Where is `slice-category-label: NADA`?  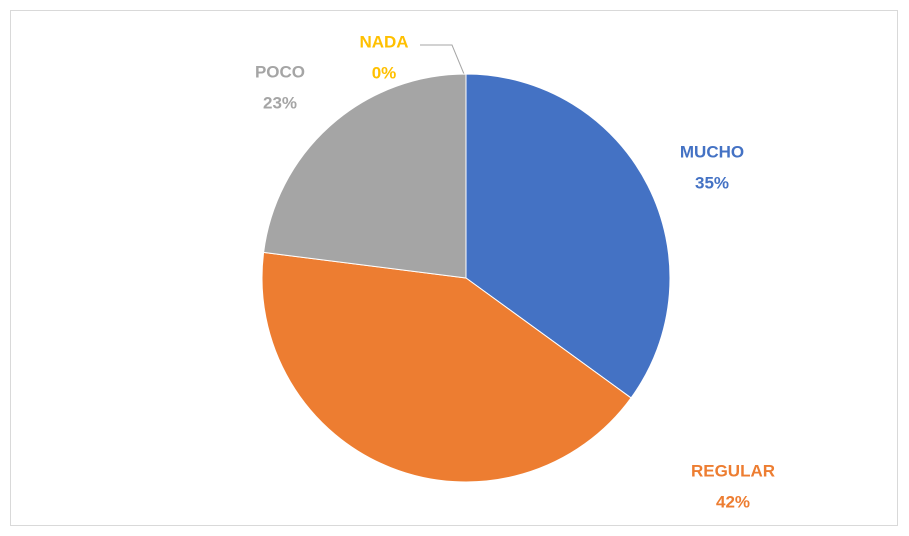 slice-category-label: NADA is located at coordinates (383, 41).